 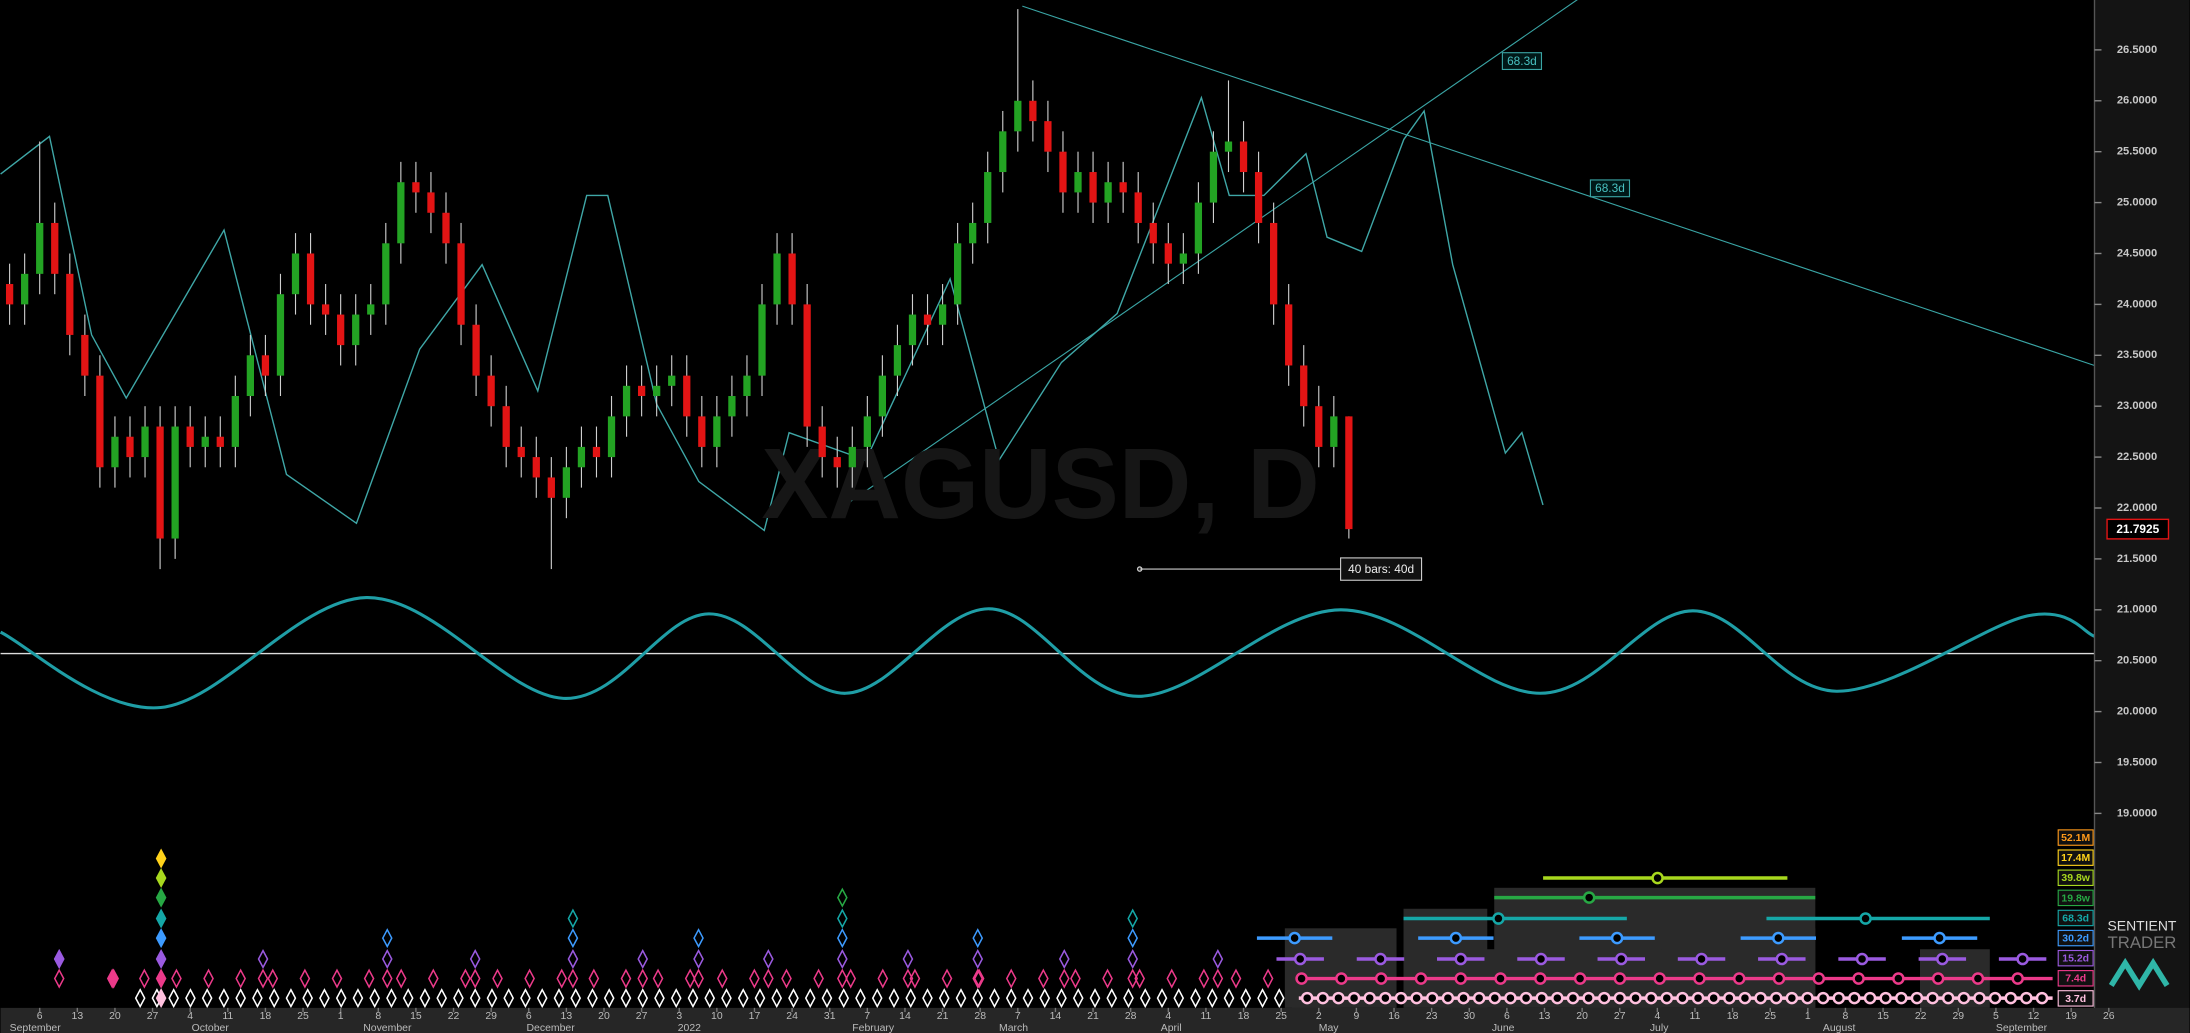 What do you see at coordinates (2137, 457) in the screenshot?
I see `y-tick-label: 22.5000` at bounding box center [2137, 457].